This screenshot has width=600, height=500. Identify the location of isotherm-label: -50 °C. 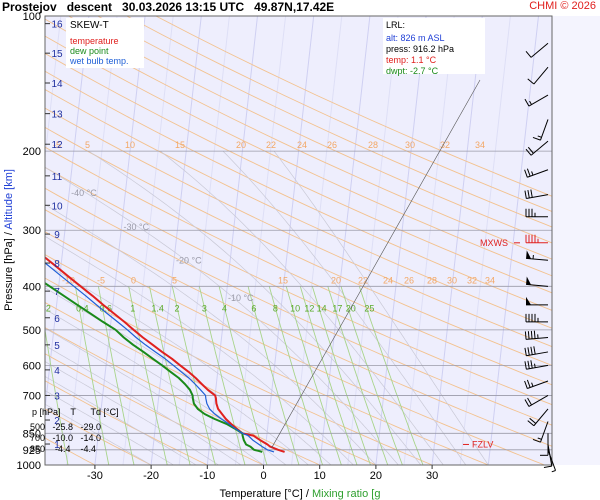
(31, 164).